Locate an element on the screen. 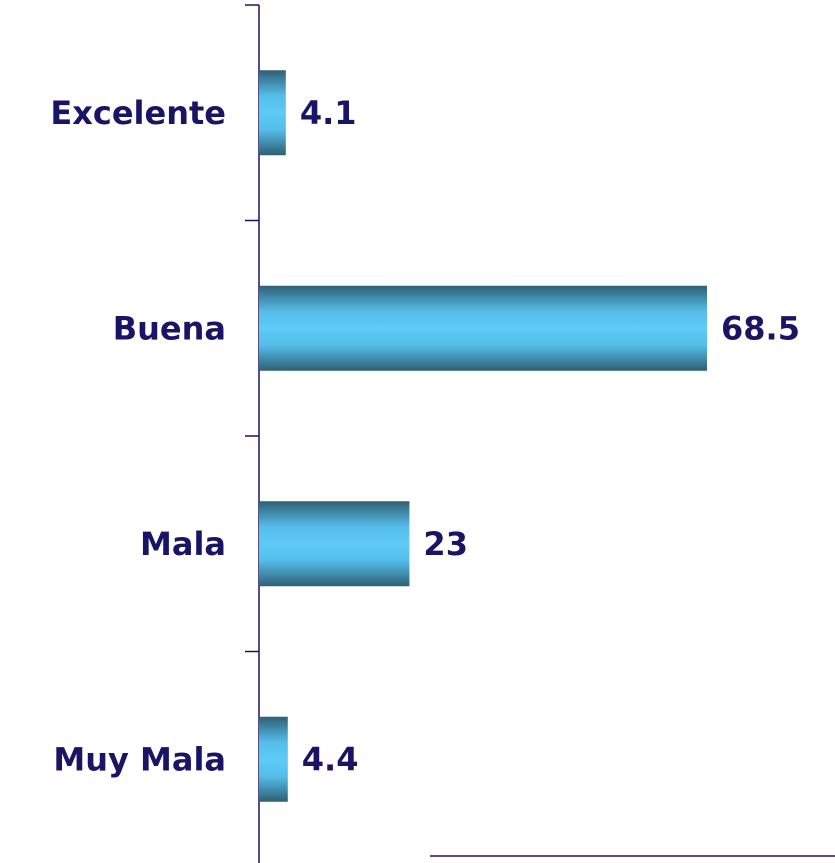  y-tick-label: Excelente is located at coordinates (138, 113).